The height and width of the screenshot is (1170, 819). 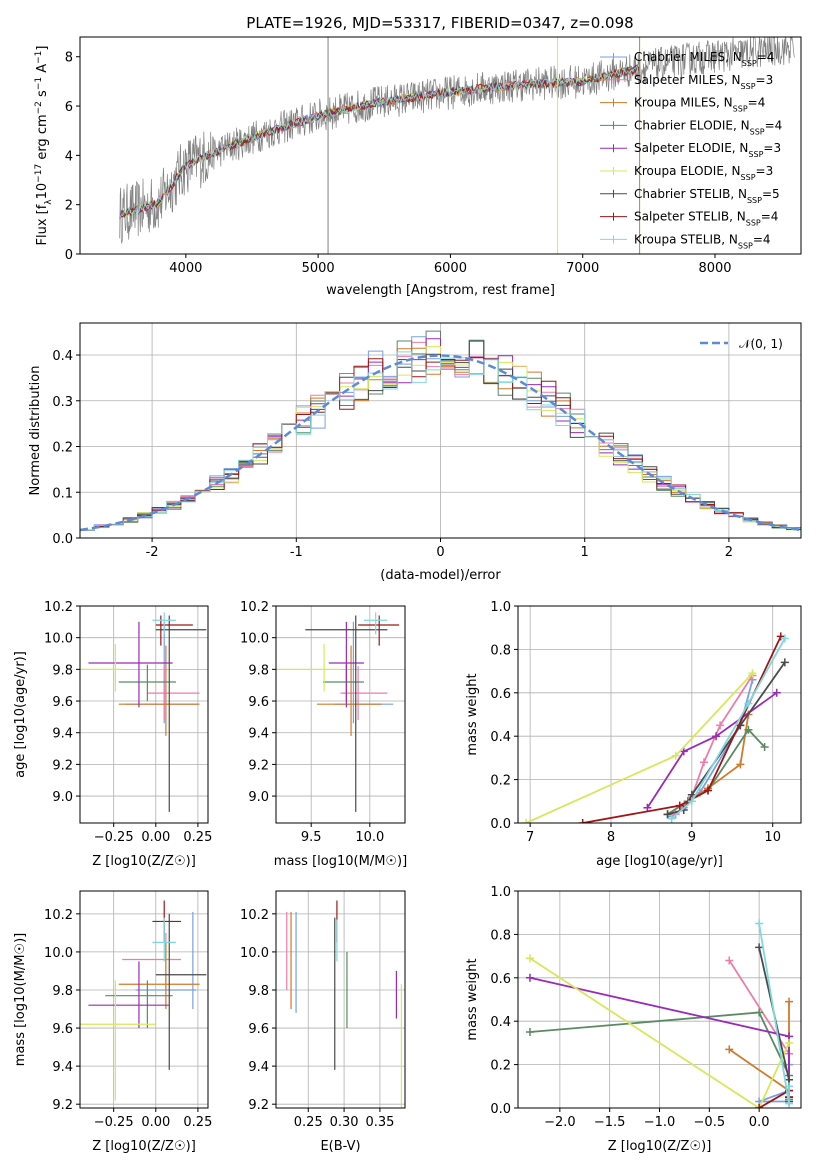 What do you see at coordinates (62, 493) in the screenshot?
I see `y-tick-label: 0.1` at bounding box center [62, 493].